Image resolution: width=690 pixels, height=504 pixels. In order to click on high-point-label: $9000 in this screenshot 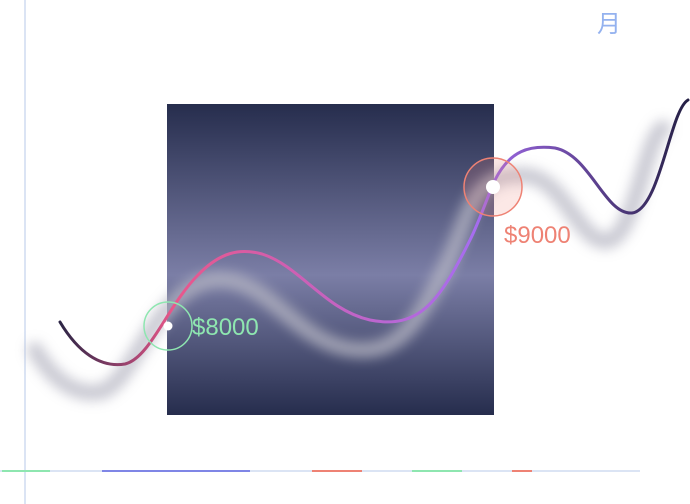, I will do `click(537, 235)`.